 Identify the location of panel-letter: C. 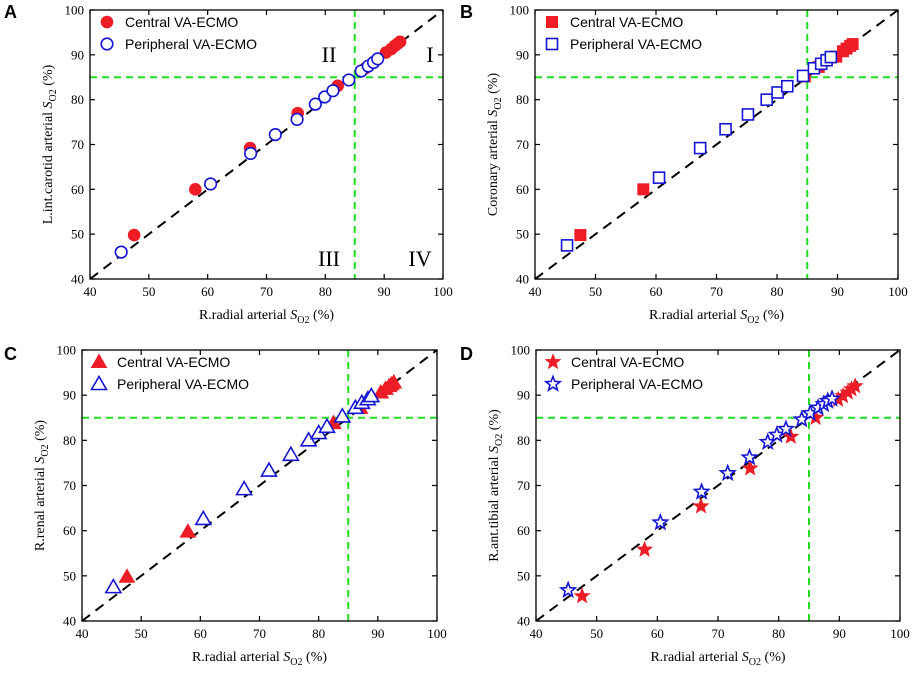
(10, 354).